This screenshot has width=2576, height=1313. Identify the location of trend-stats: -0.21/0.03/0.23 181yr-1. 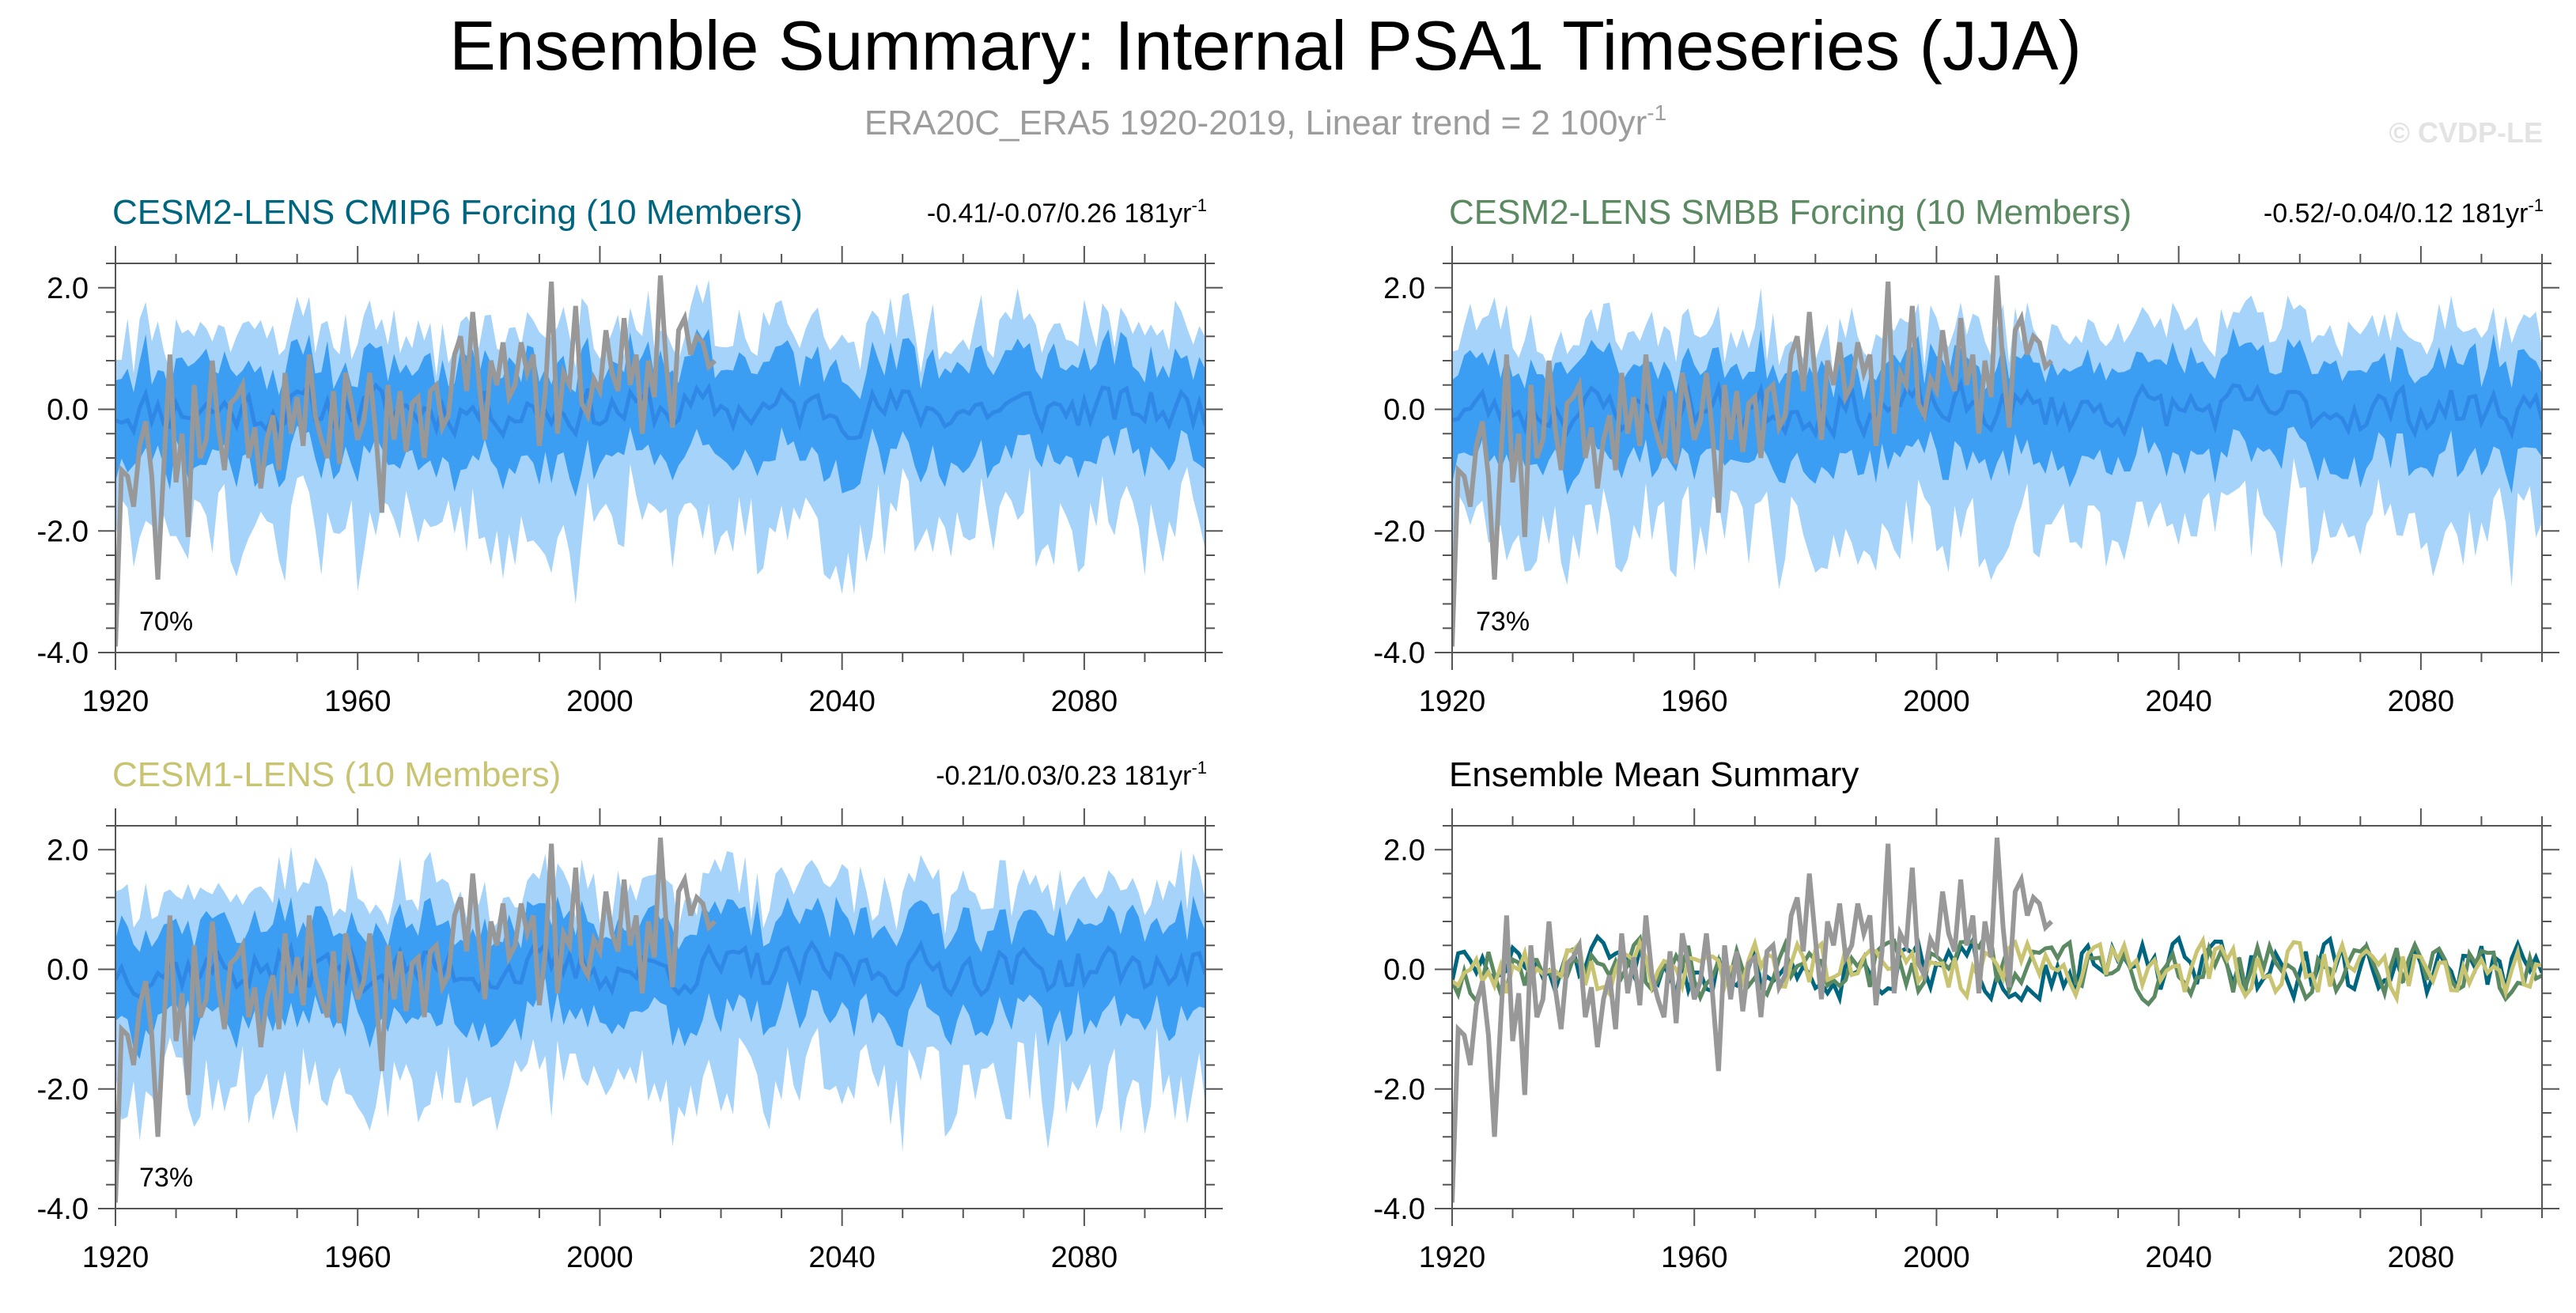
(1071, 774).